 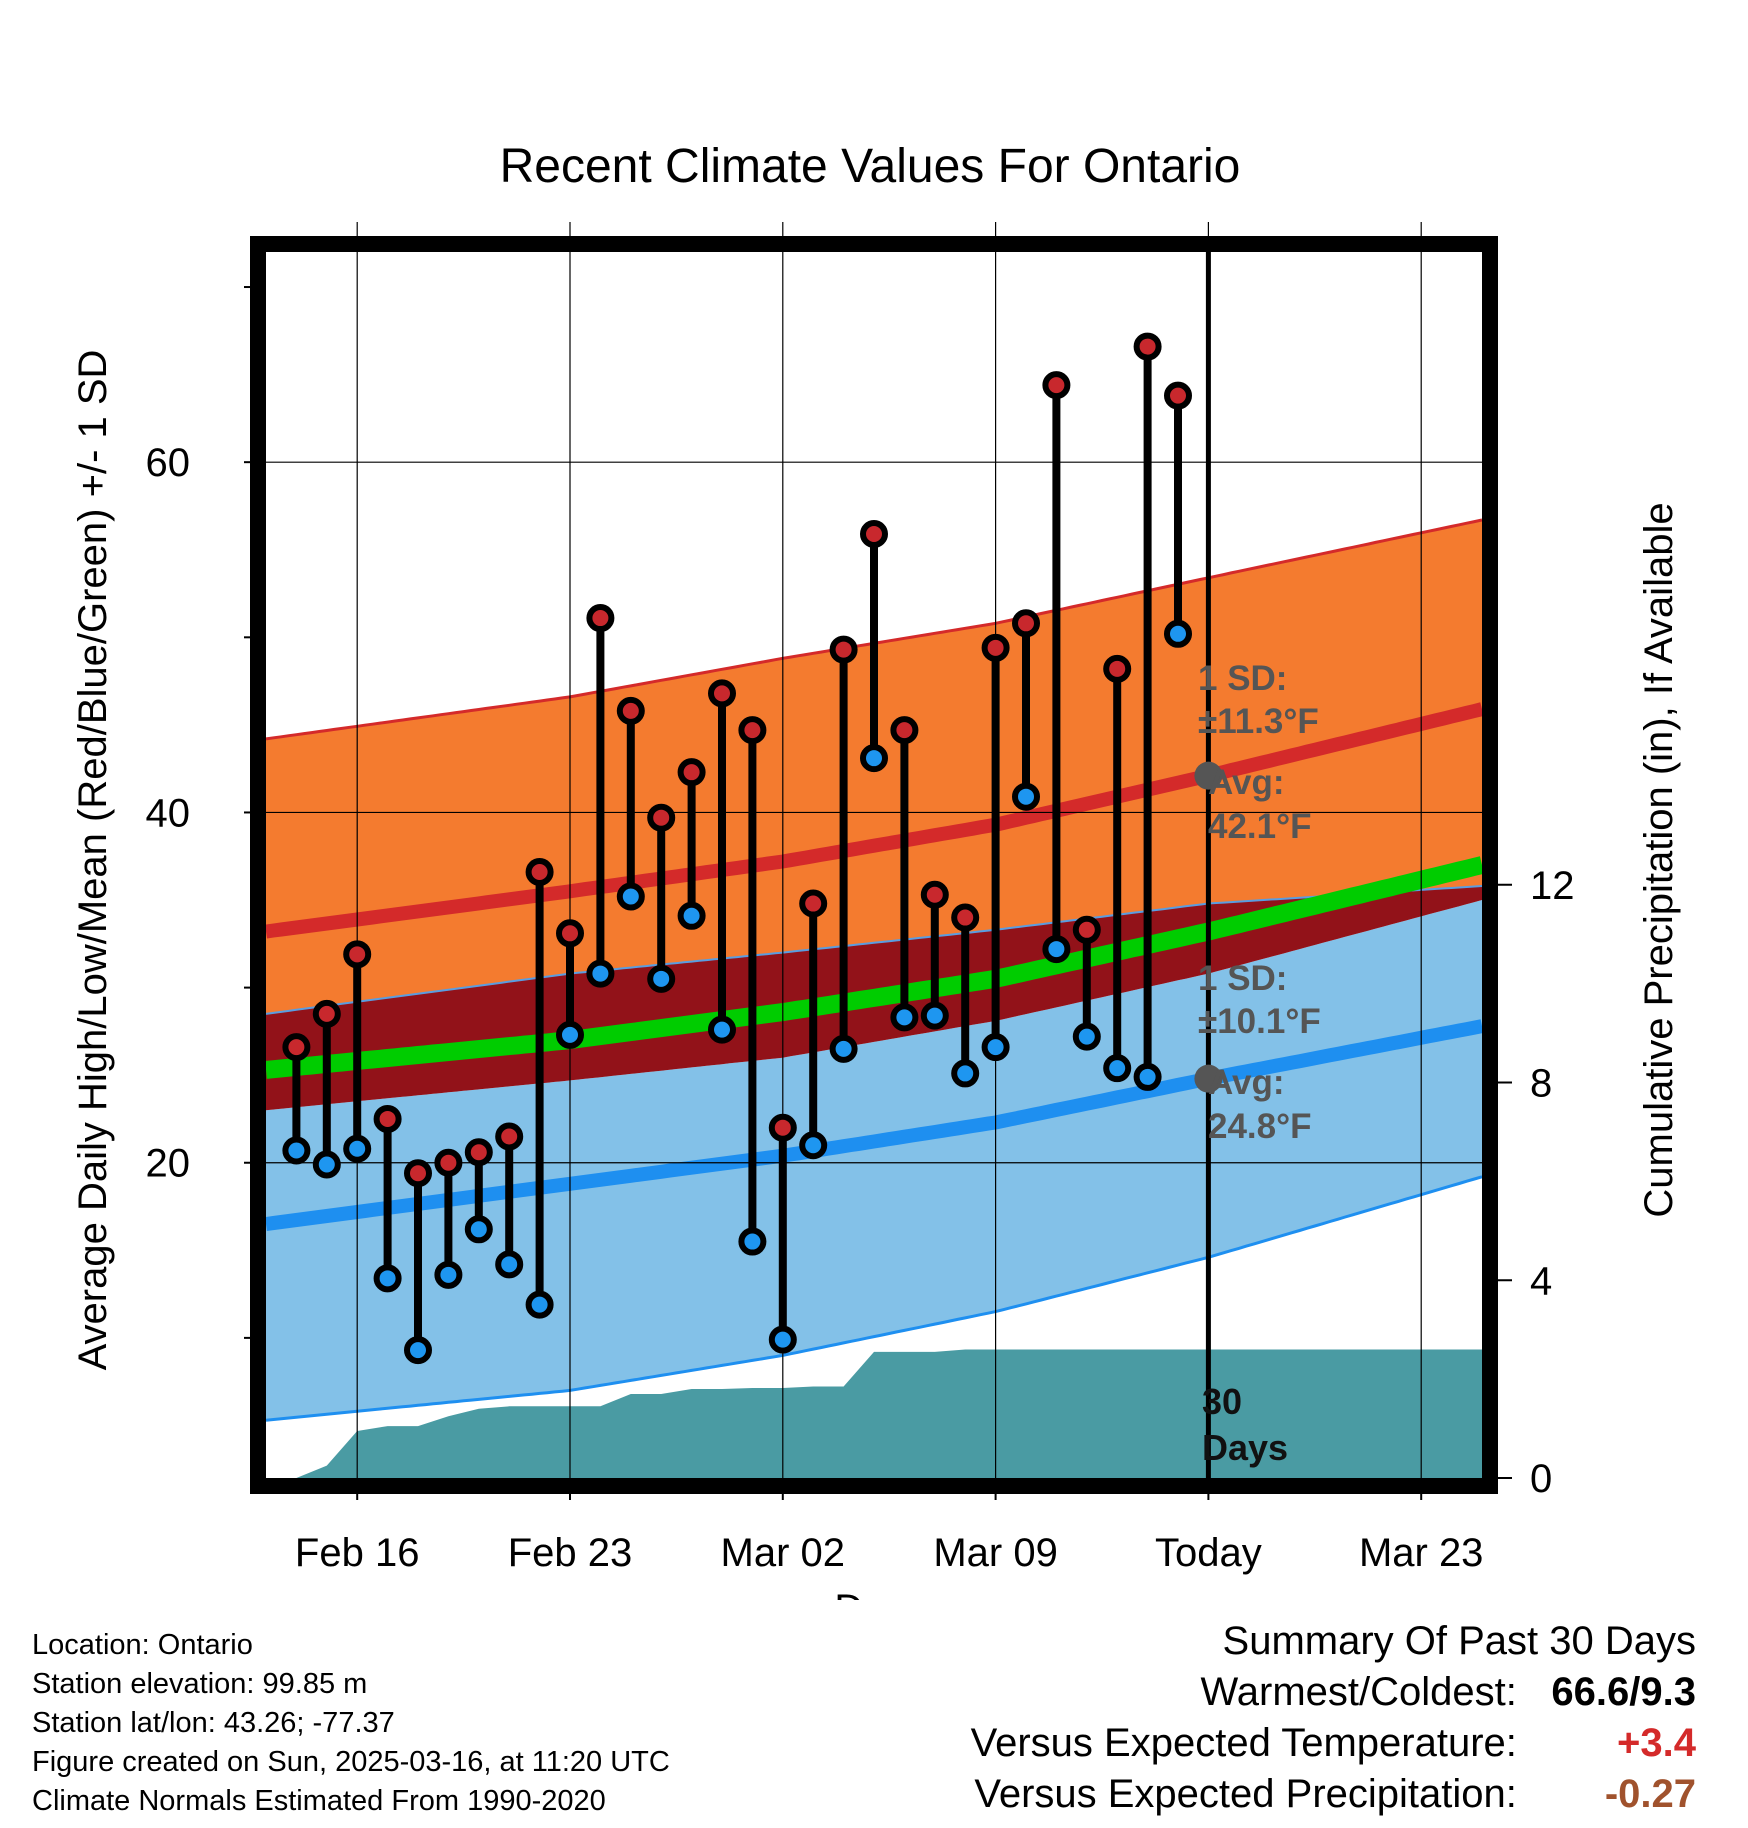 I want to click on temp-label: Versus Expected Temperature:, so click(x=1243, y=1743).